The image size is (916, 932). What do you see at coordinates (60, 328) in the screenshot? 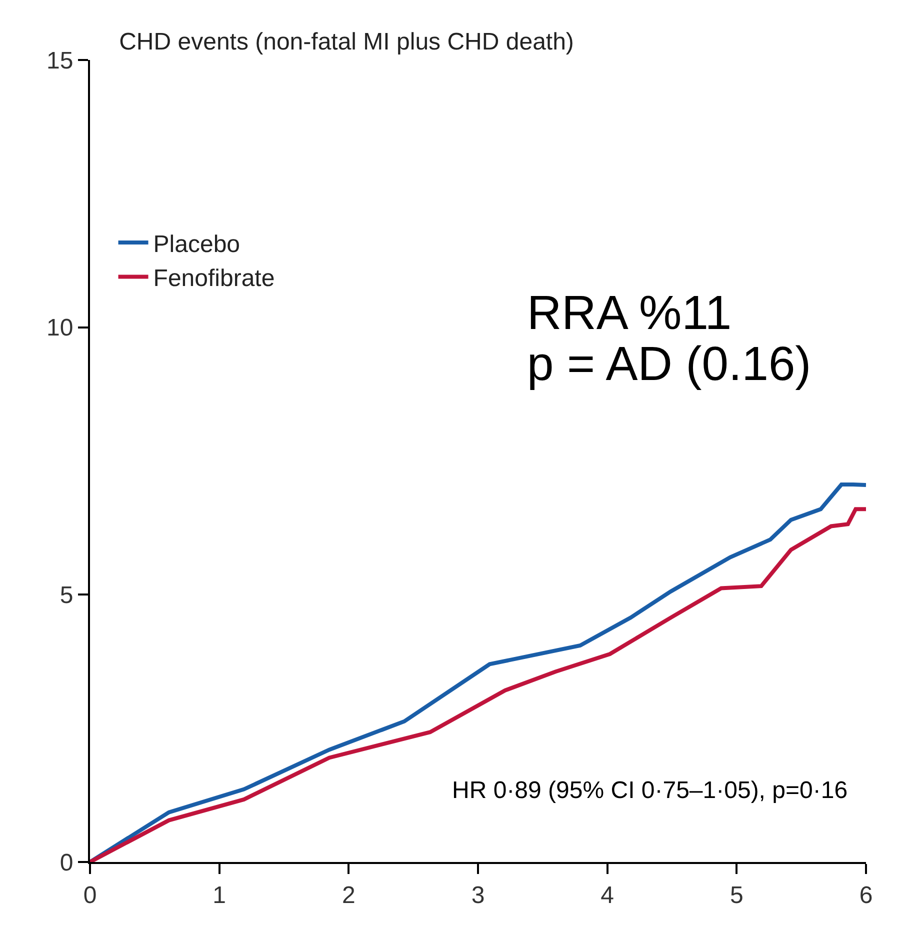
I see `y-tick-label: 10` at bounding box center [60, 328].